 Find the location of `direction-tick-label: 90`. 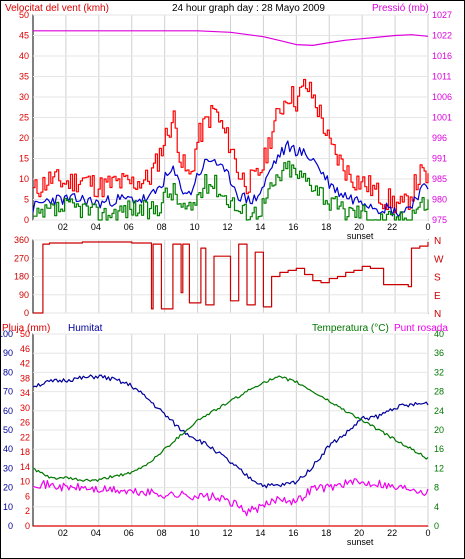

direction-tick-label: 90 is located at coordinates (24, 295).